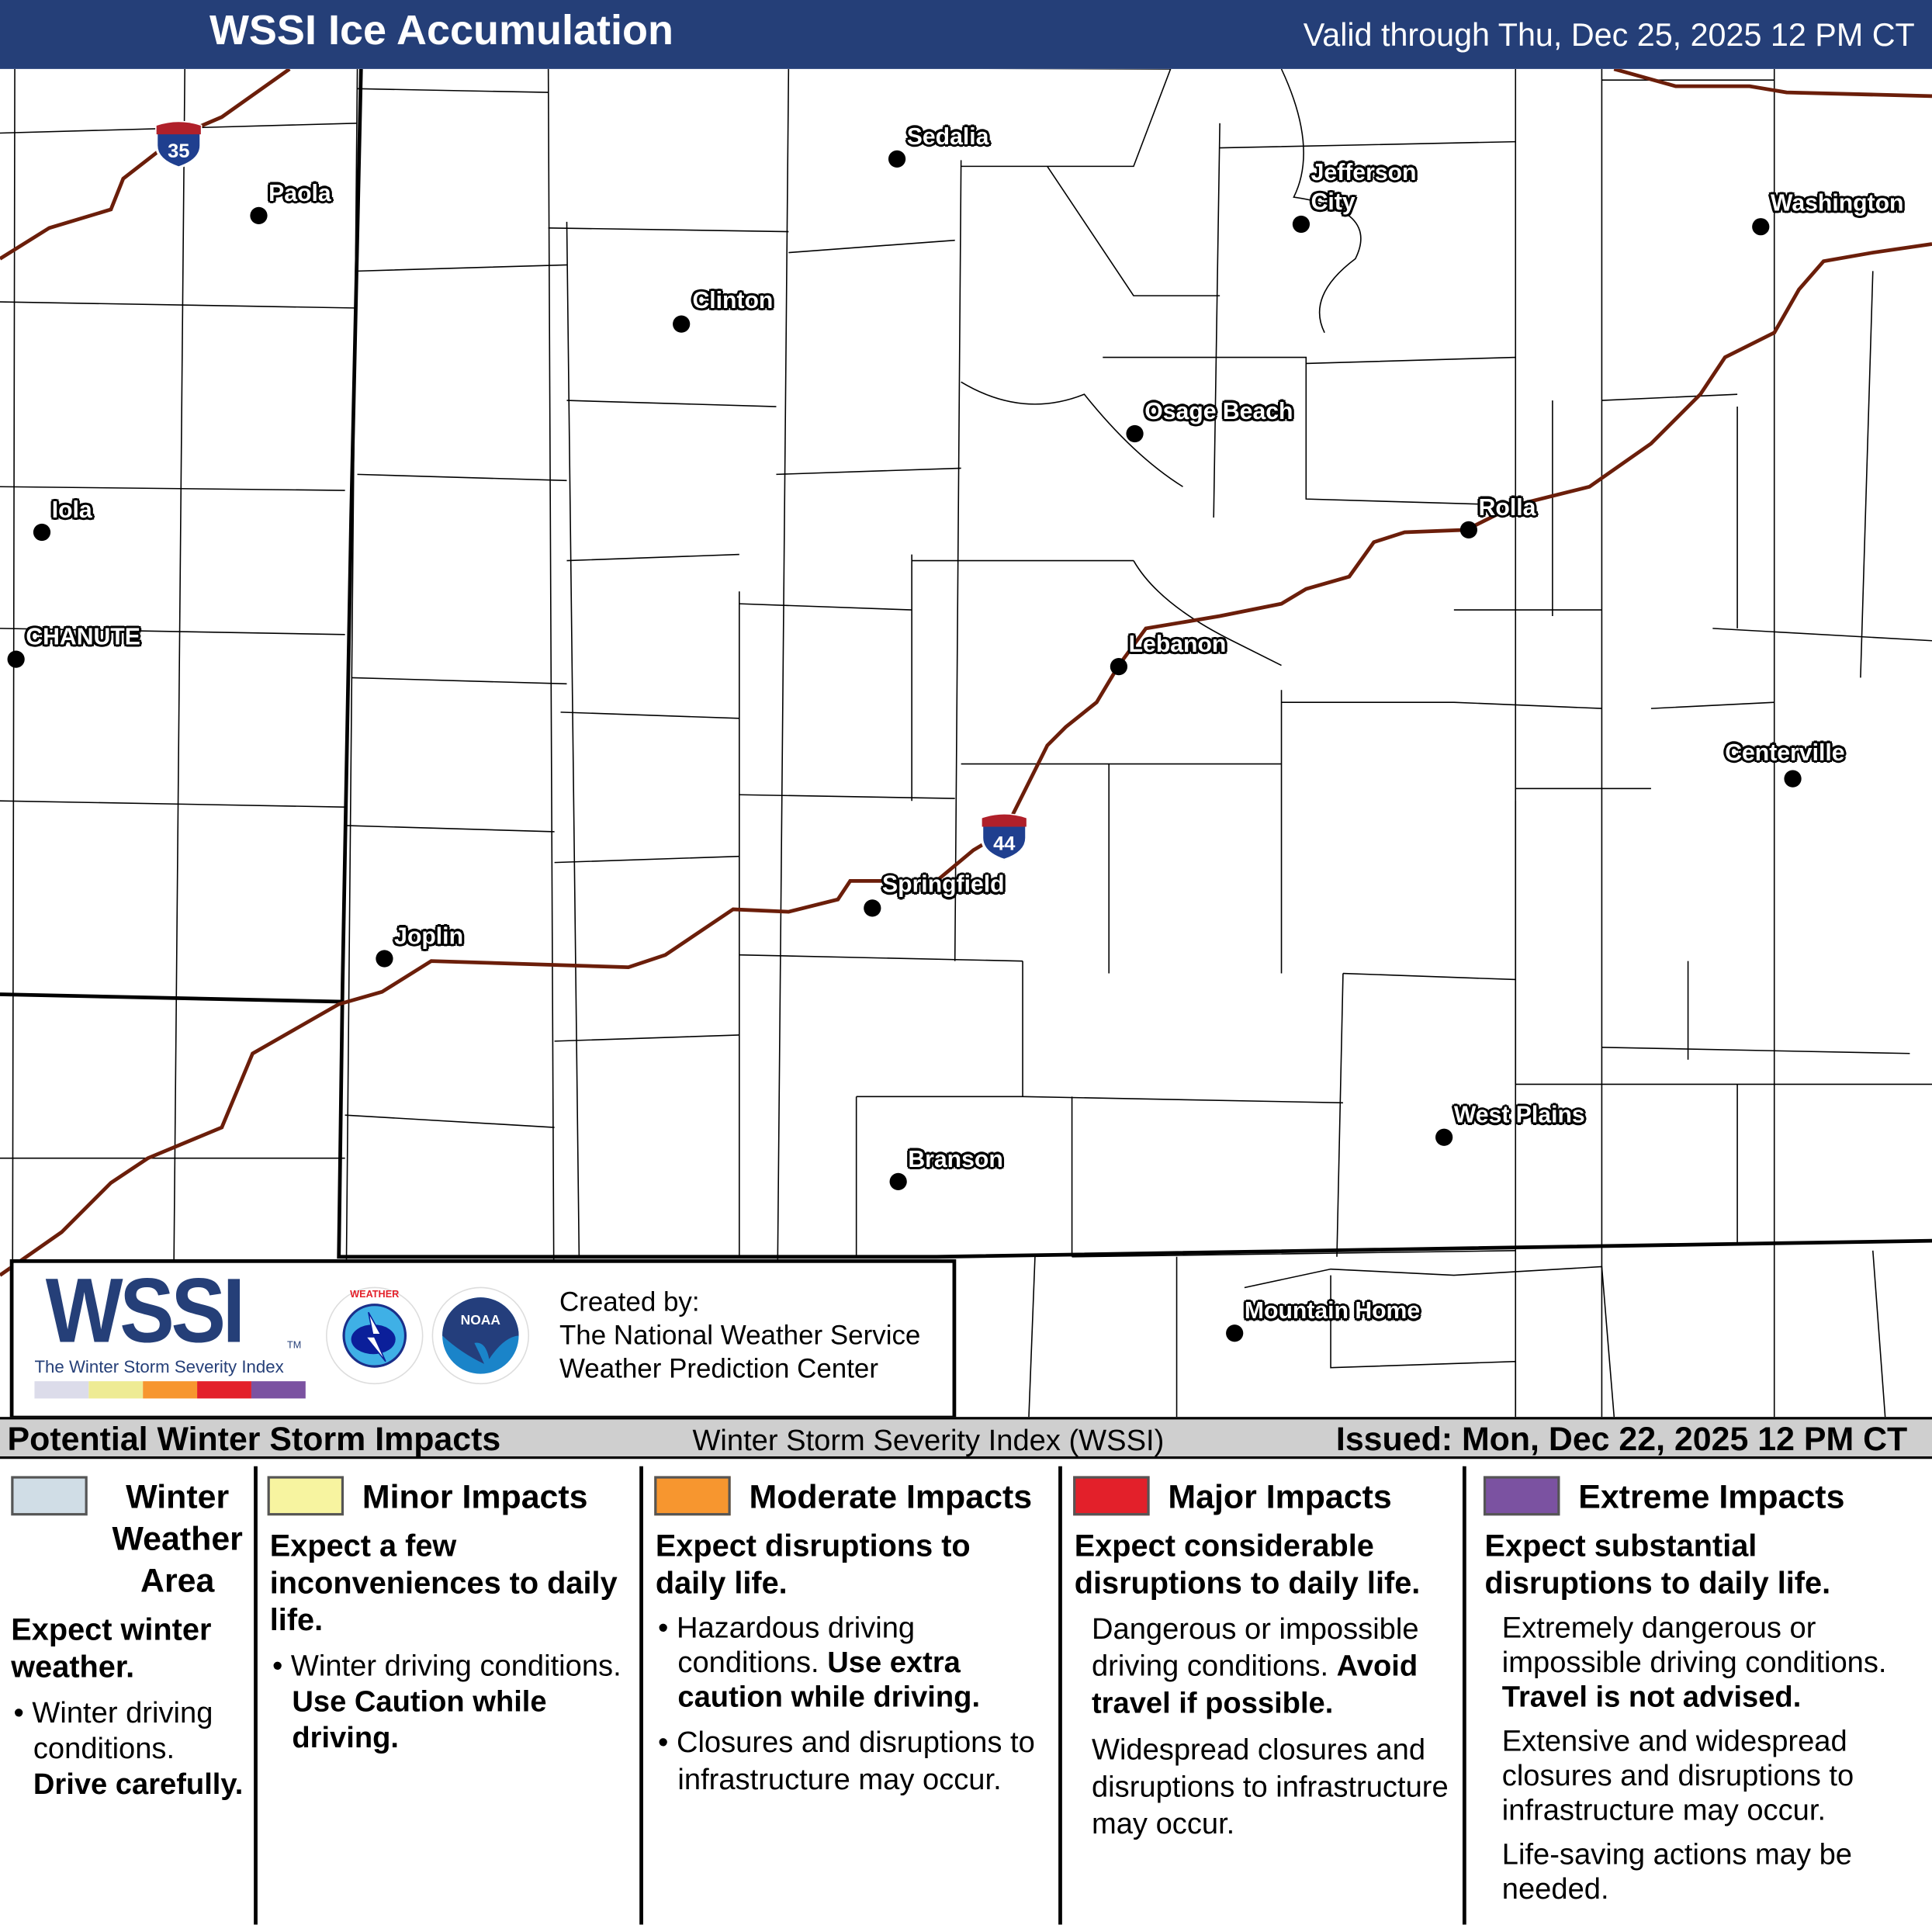  I want to click on interstate-44-shield-icon: 44, so click(1004, 836).